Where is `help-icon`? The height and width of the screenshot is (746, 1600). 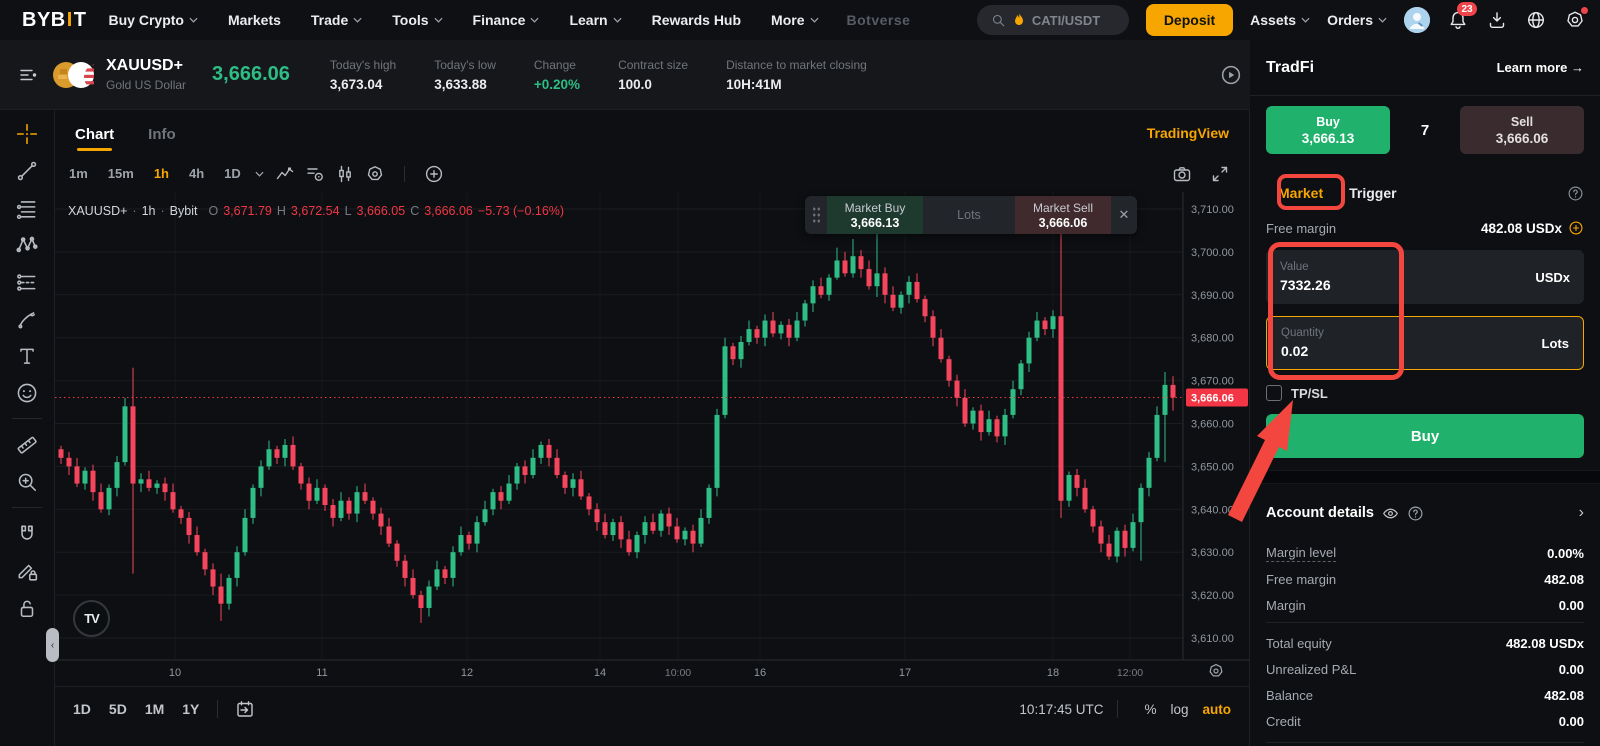
help-icon is located at coordinates (1575, 193).